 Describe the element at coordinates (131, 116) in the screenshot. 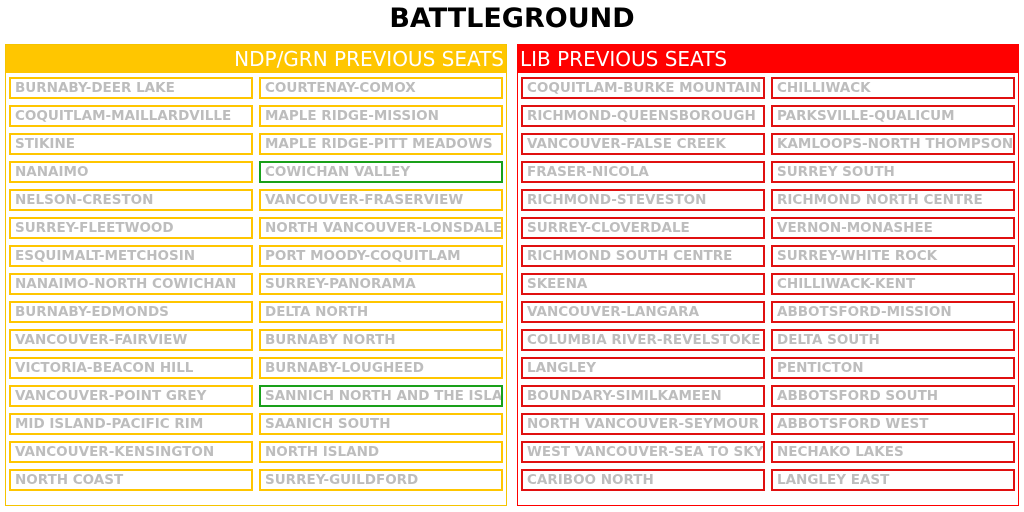

I see `seat-cell: COQUITLAM-MAILLARDVILLE` at that location.